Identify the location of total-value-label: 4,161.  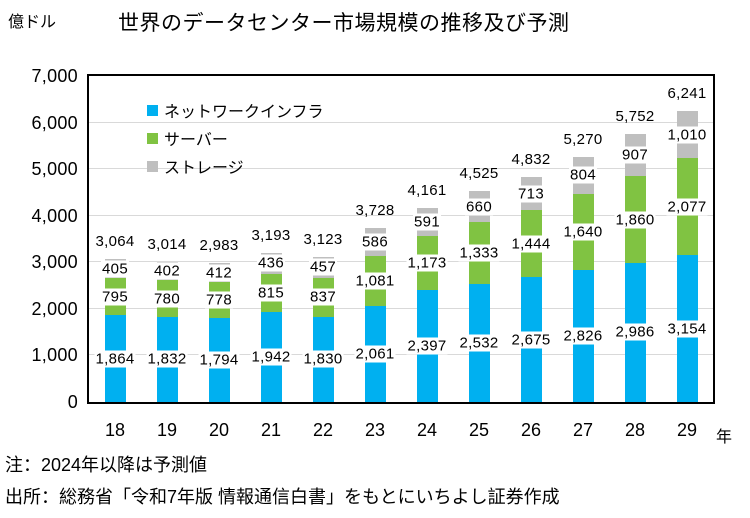
(427, 191).